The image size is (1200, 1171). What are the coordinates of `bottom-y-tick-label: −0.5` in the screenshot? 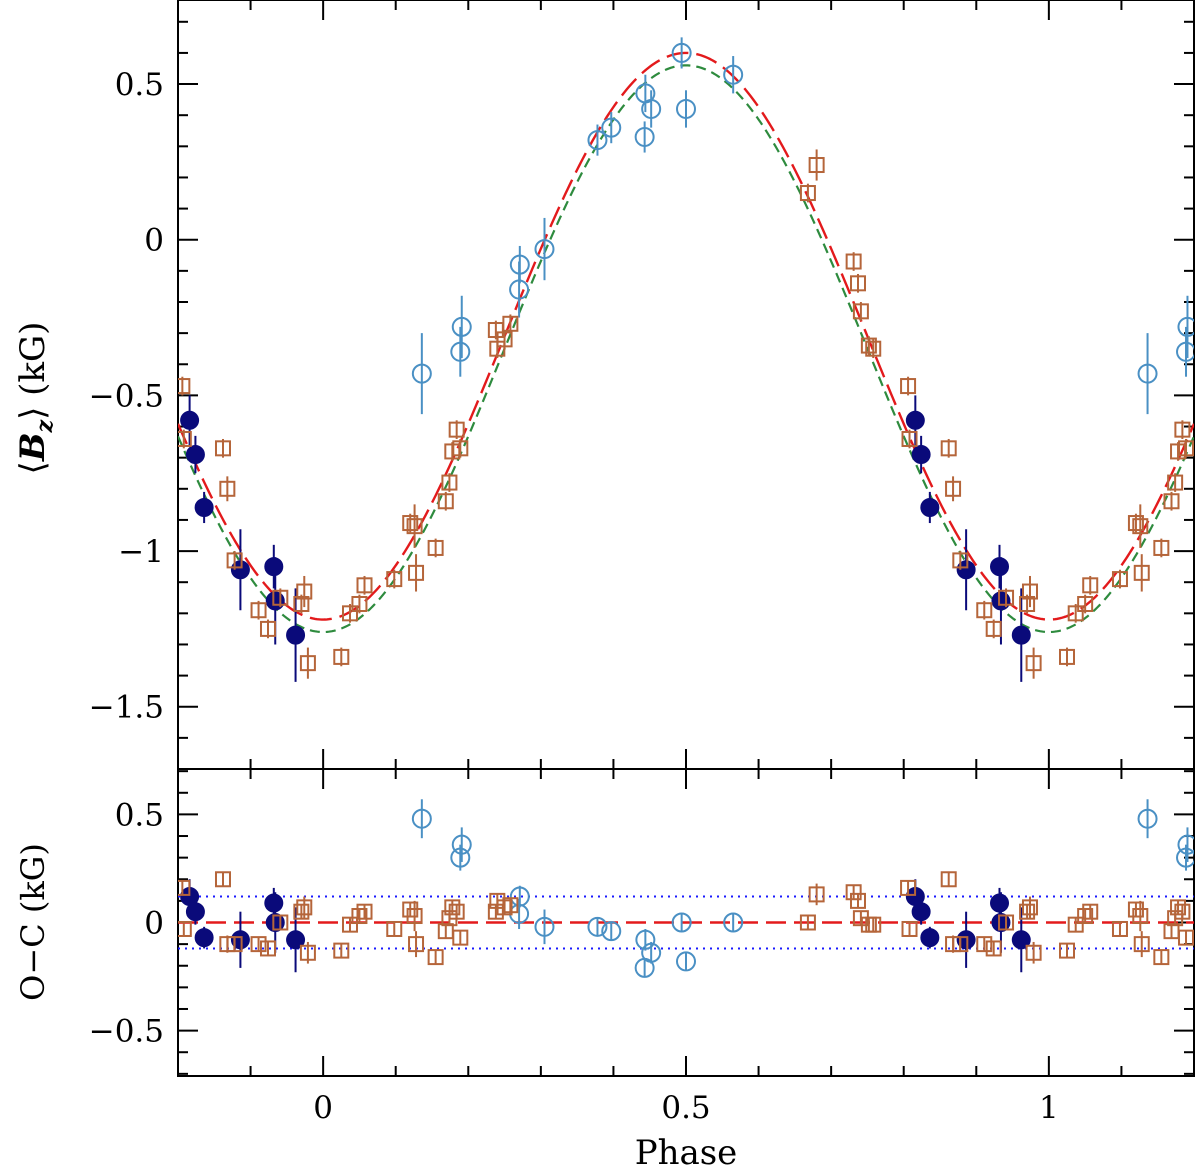 It's located at (126, 1032).